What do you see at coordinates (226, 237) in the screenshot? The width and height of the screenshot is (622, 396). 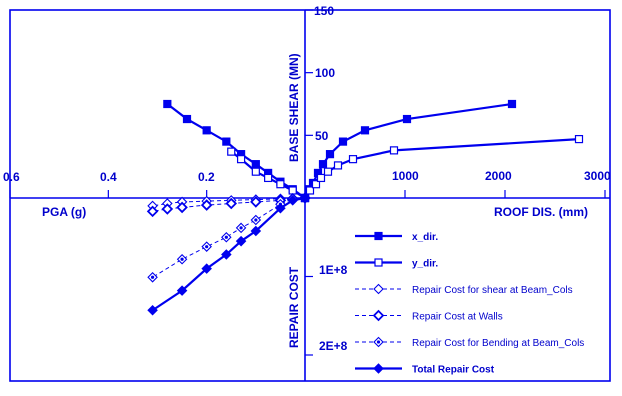 I see `series-6-point-5-dot` at bounding box center [226, 237].